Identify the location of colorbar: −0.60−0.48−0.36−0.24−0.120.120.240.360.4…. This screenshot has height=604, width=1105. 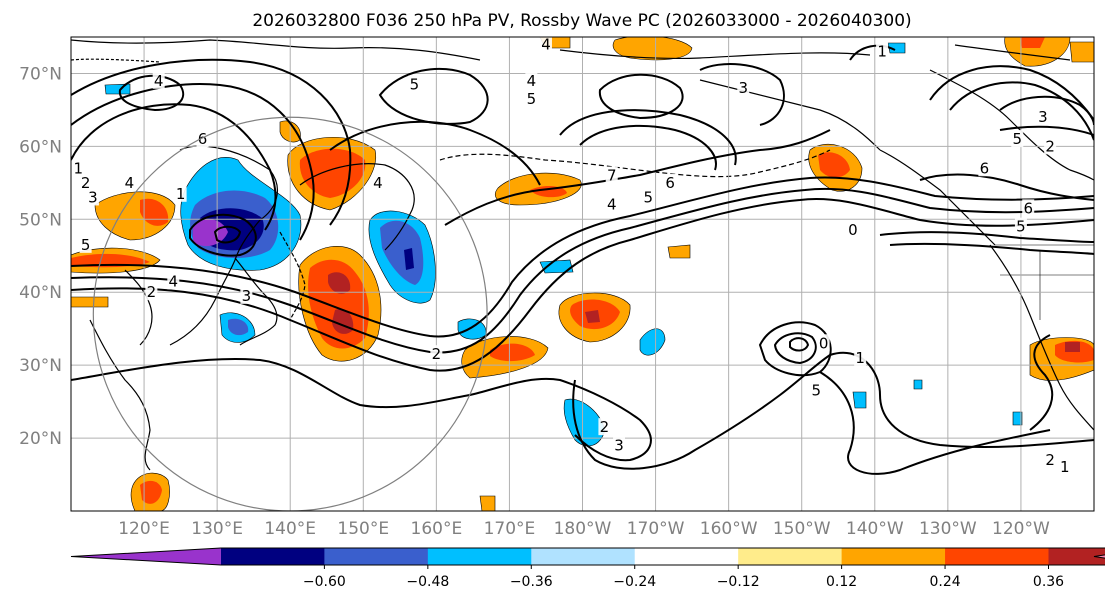
(587, 568).